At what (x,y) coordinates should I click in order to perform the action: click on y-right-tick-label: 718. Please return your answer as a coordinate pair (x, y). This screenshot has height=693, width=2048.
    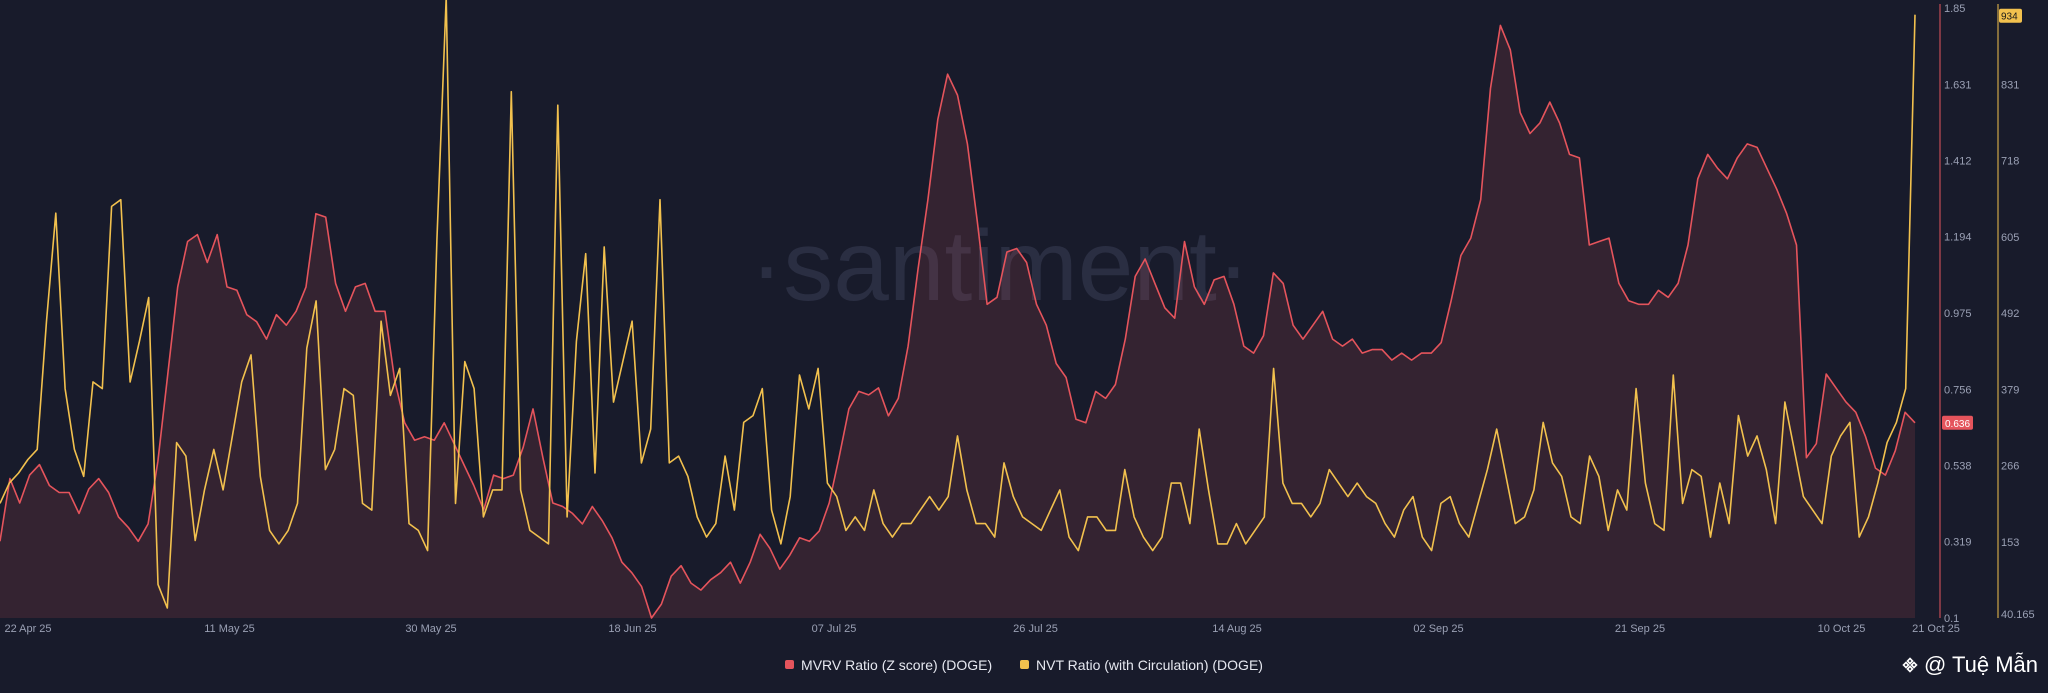
    Looking at the image, I should click on (2010, 162).